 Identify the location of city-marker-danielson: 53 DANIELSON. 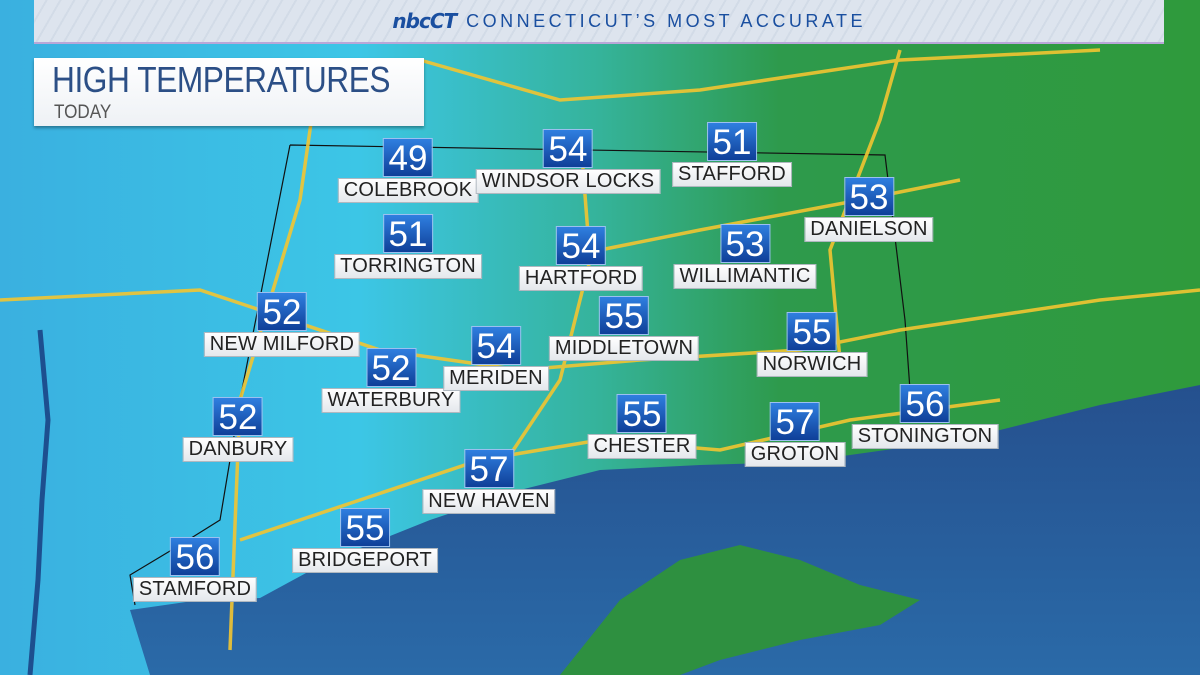
(869, 209).